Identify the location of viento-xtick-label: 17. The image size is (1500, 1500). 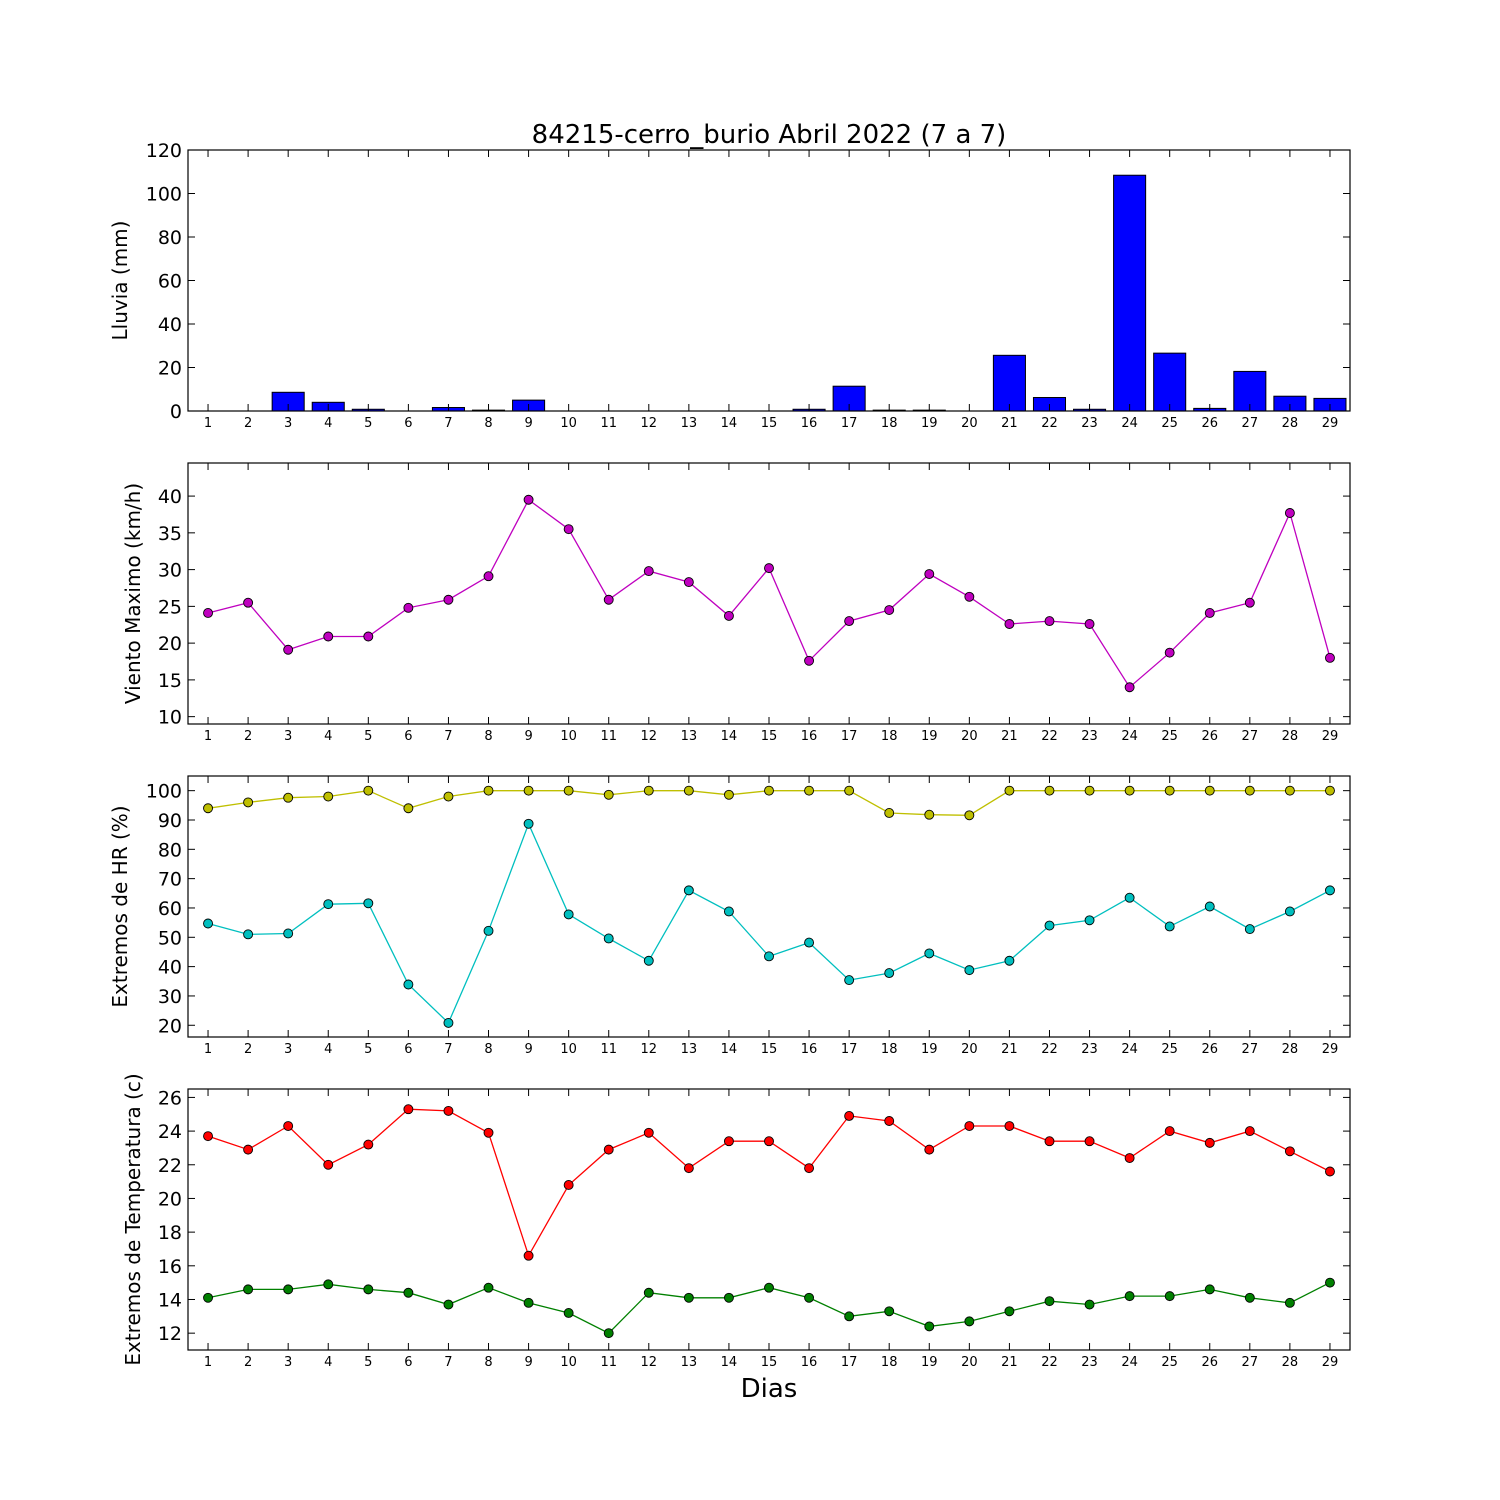
(849, 736).